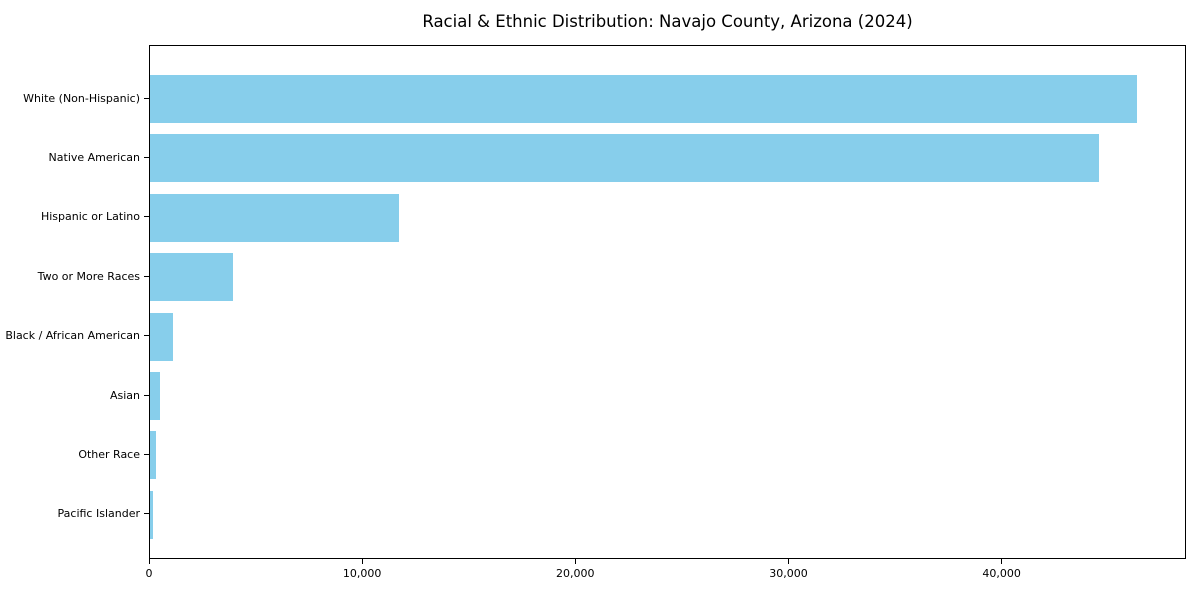 The width and height of the screenshot is (1200, 600). What do you see at coordinates (88, 276) in the screenshot?
I see `y-axis-label-two-or-more-races: Two or More Races` at bounding box center [88, 276].